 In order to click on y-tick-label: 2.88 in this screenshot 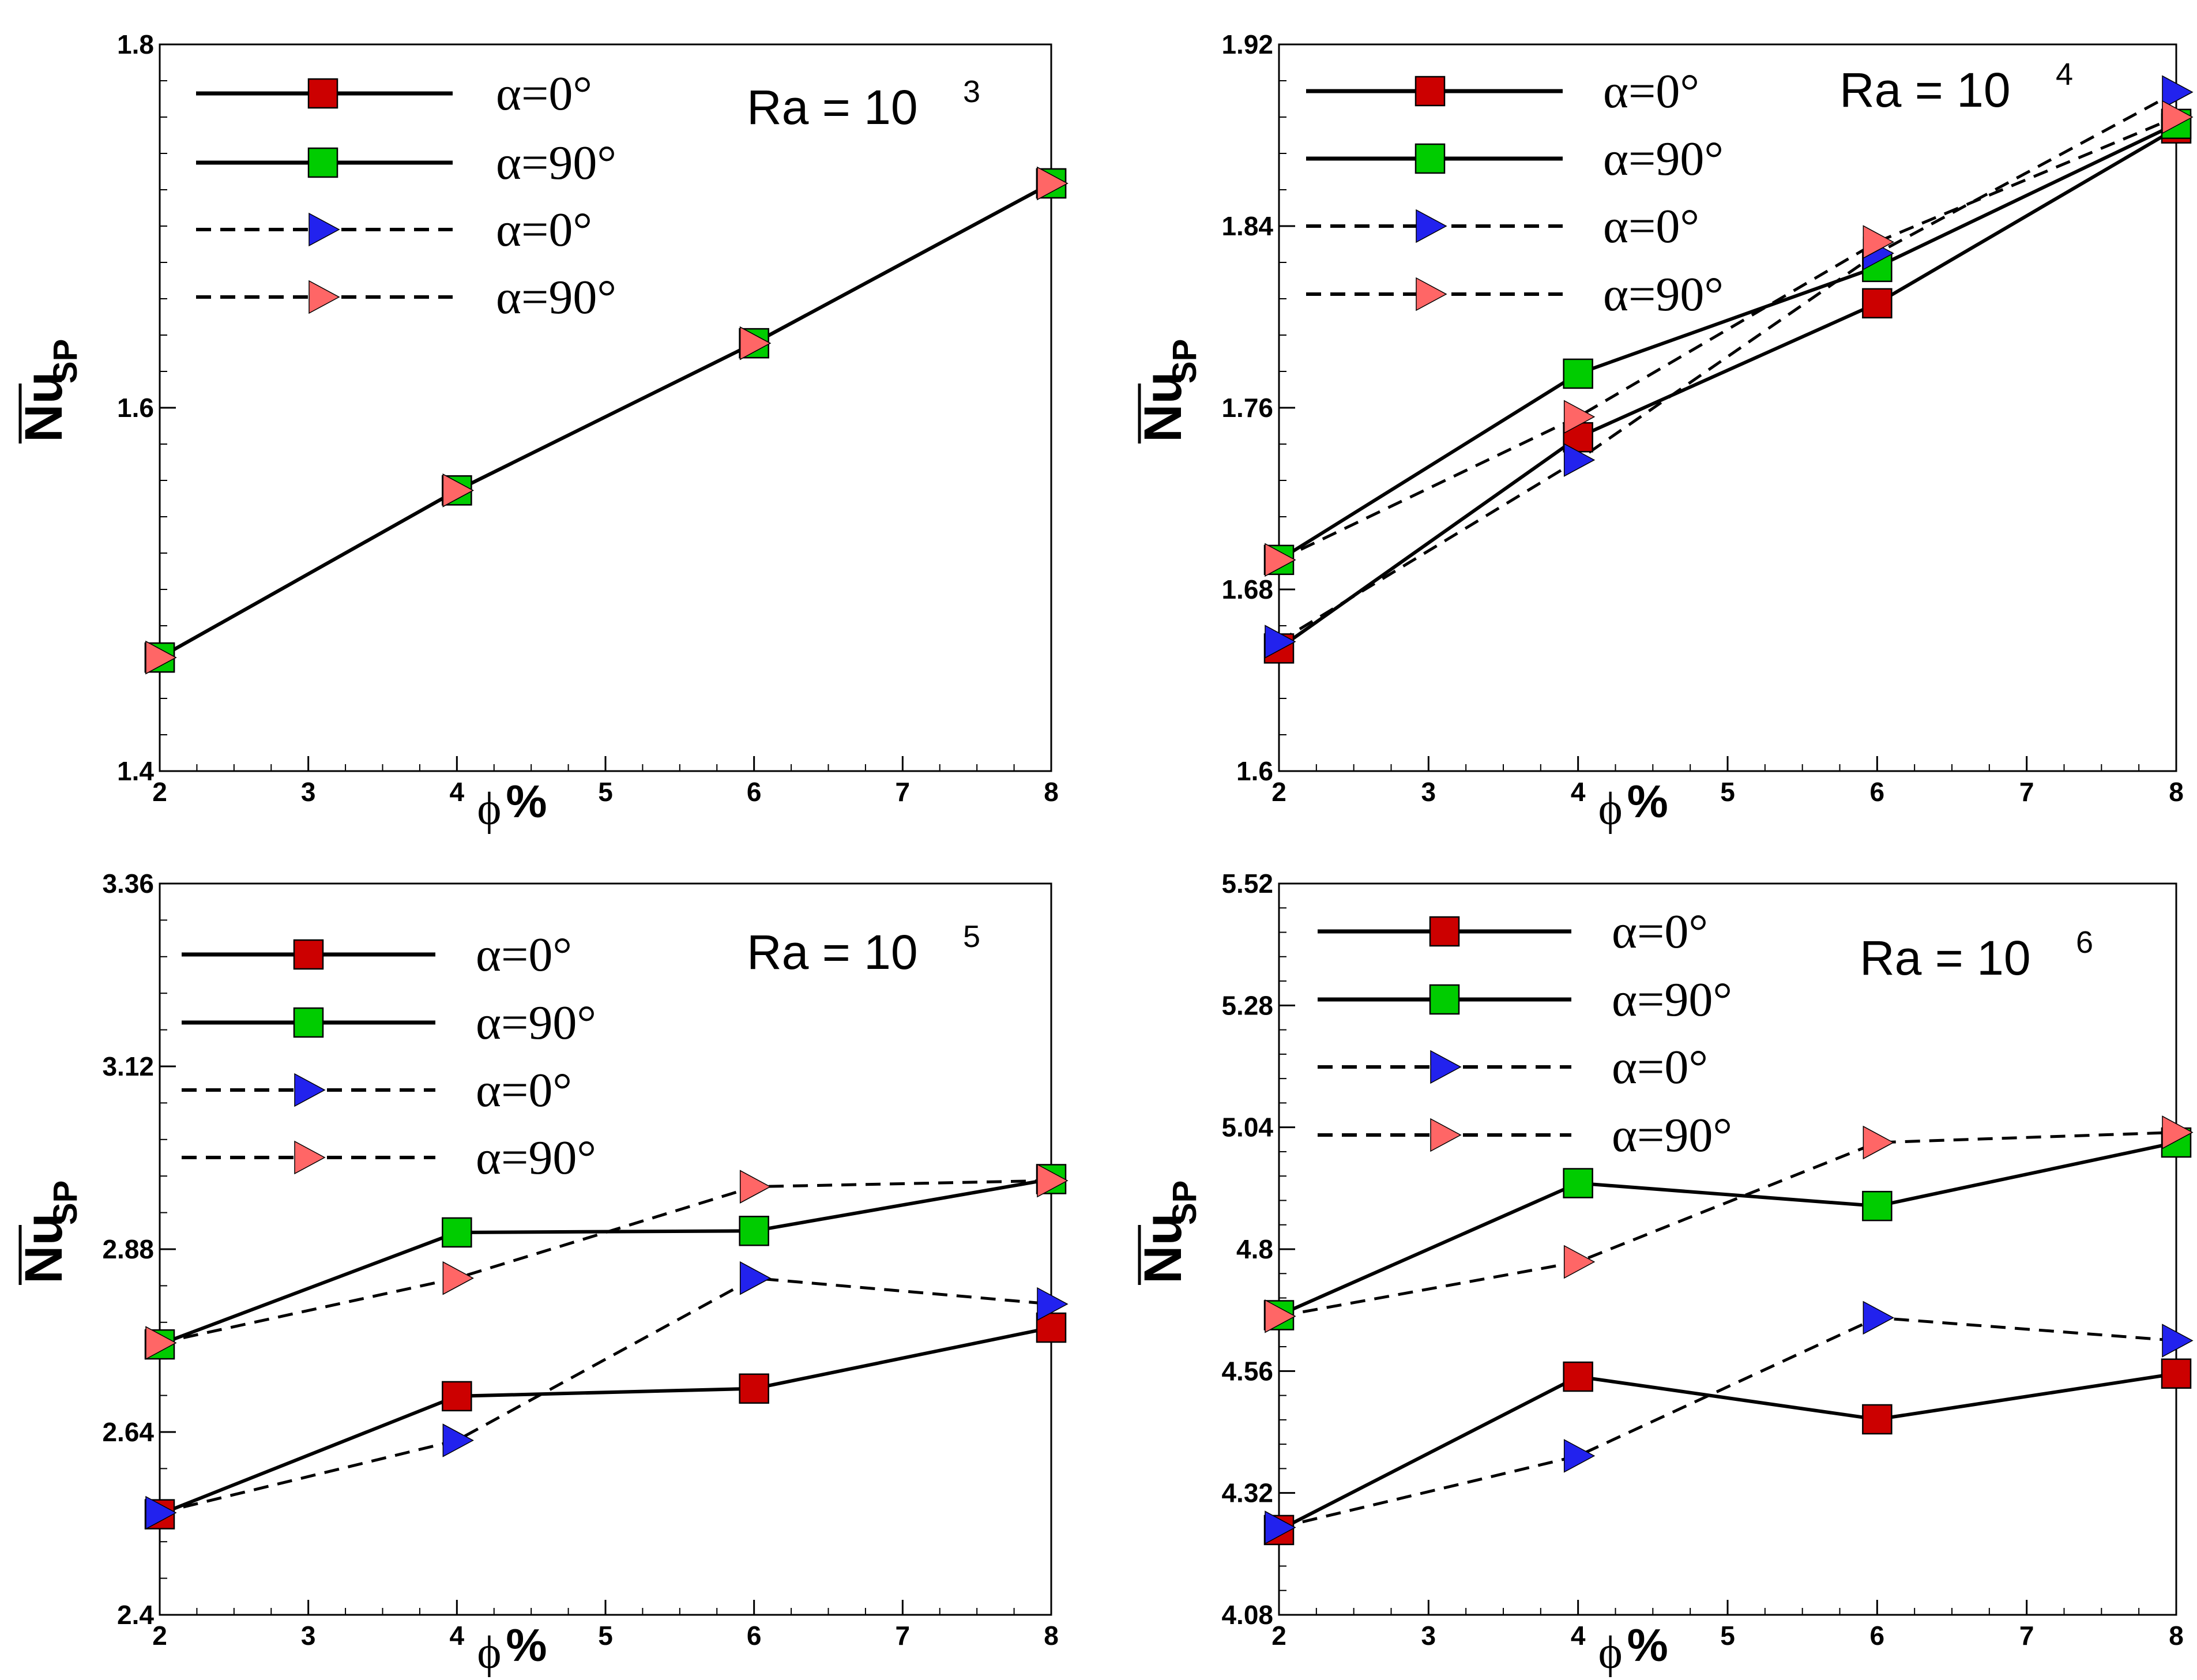, I will do `click(128, 1249)`.